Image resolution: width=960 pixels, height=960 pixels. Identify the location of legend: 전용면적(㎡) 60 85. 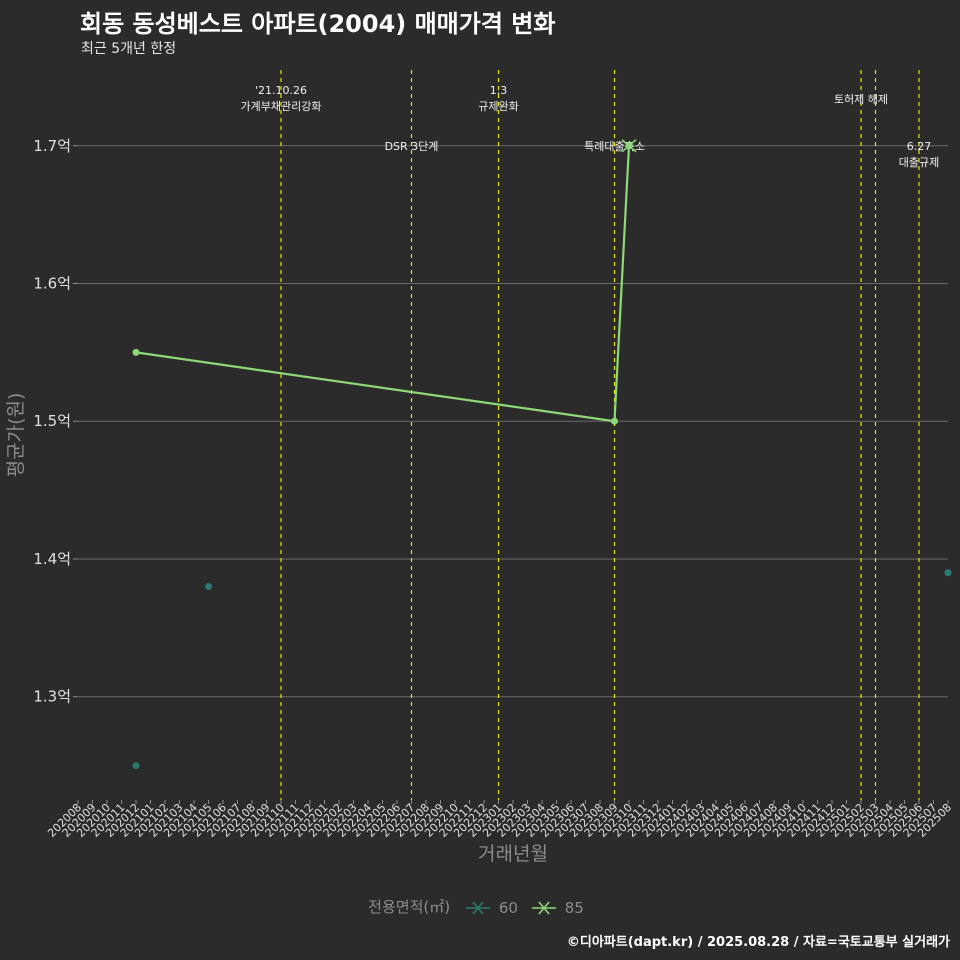
(480, 906).